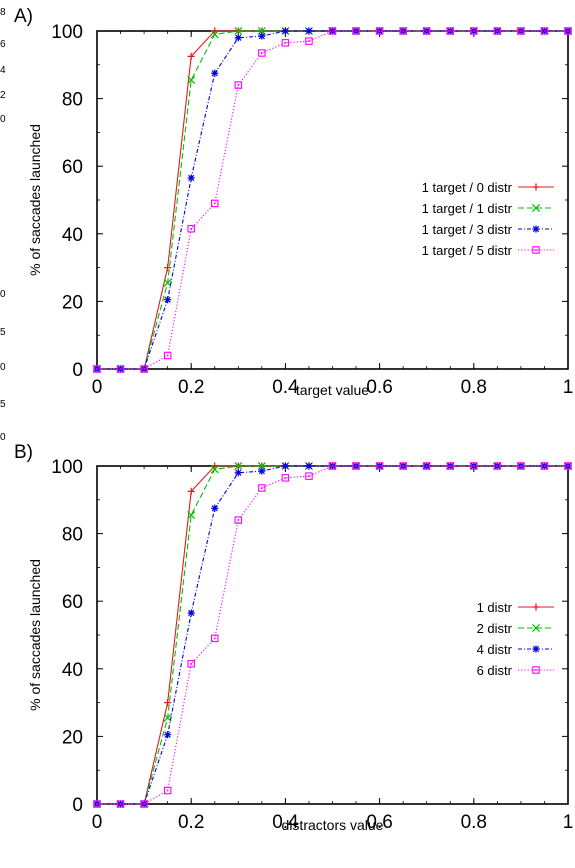 This screenshot has height=868, width=575. I want to click on legend-label: 6 distr, so click(495, 670).